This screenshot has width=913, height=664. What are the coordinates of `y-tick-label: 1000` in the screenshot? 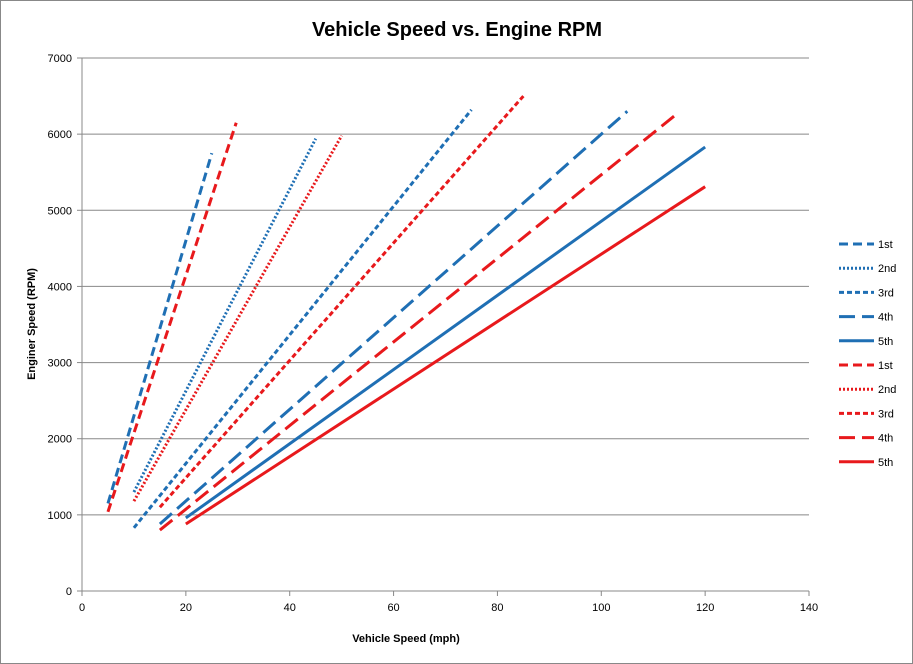 It's located at (60, 516).